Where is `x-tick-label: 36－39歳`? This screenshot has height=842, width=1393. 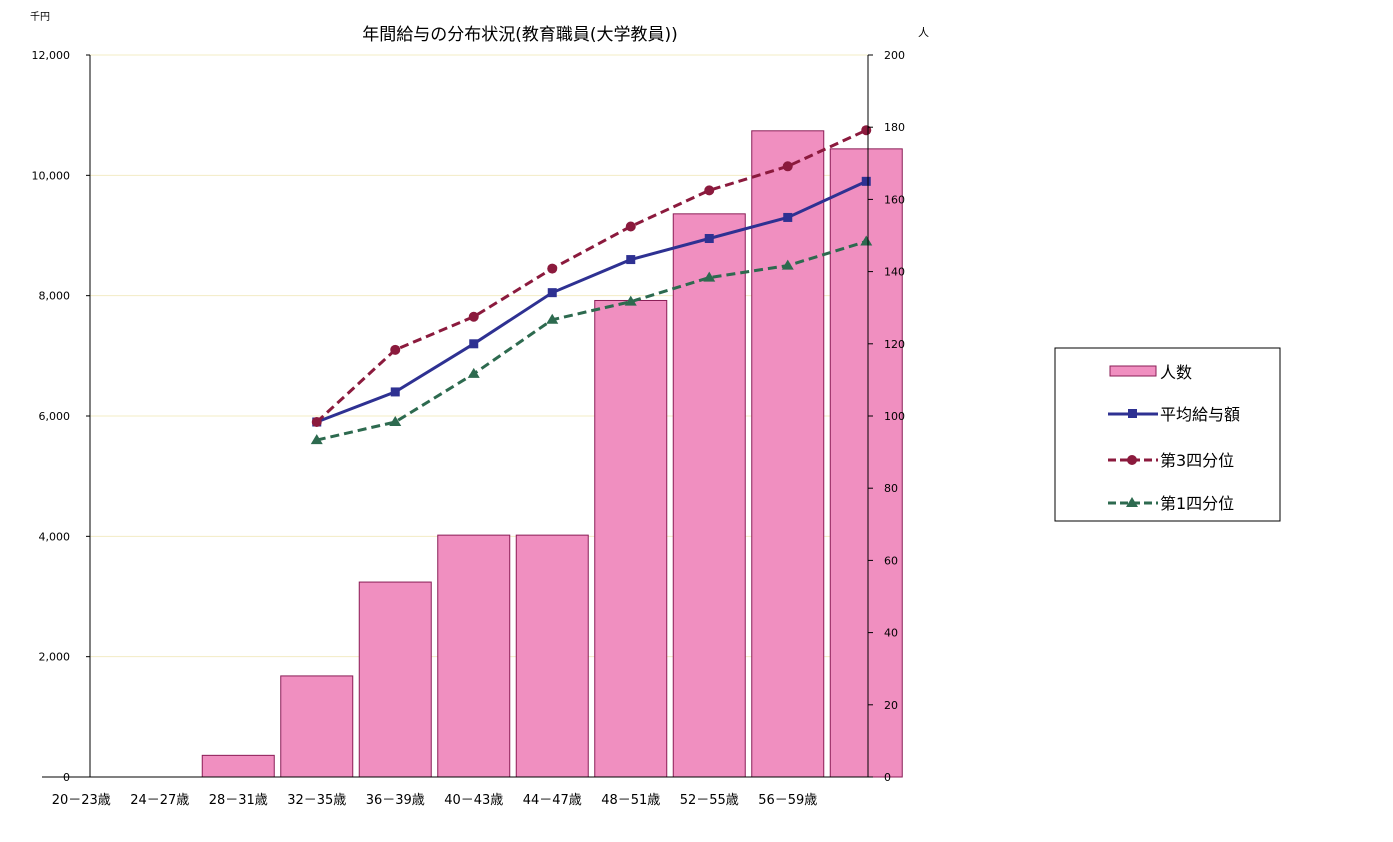 x-tick-label: 36－39歳 is located at coordinates (395, 800).